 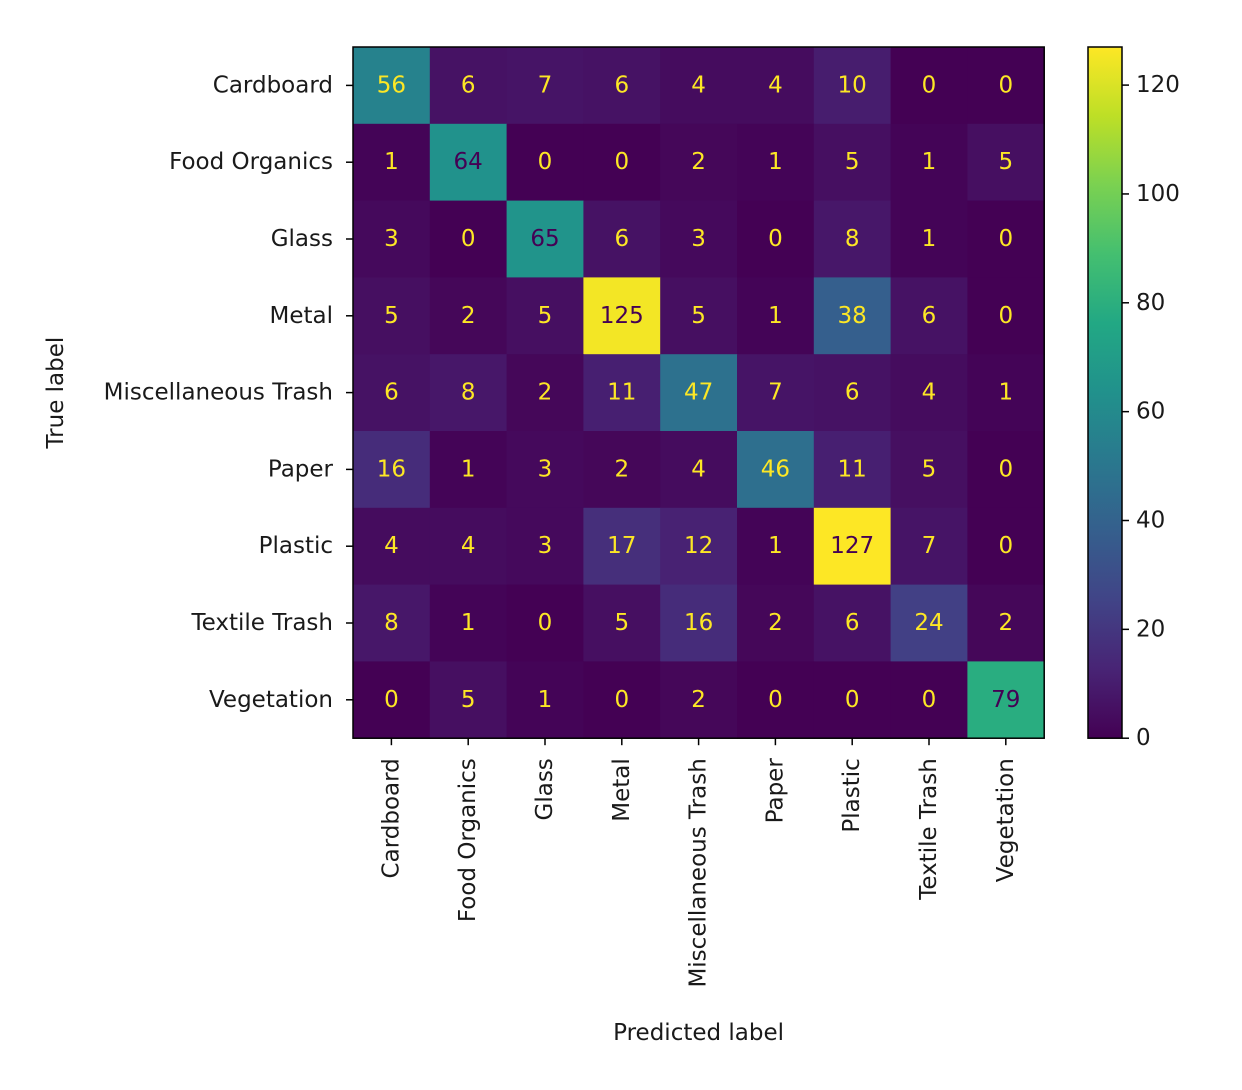 I want to click on matrix-cell-value: 38, so click(x=852, y=316).